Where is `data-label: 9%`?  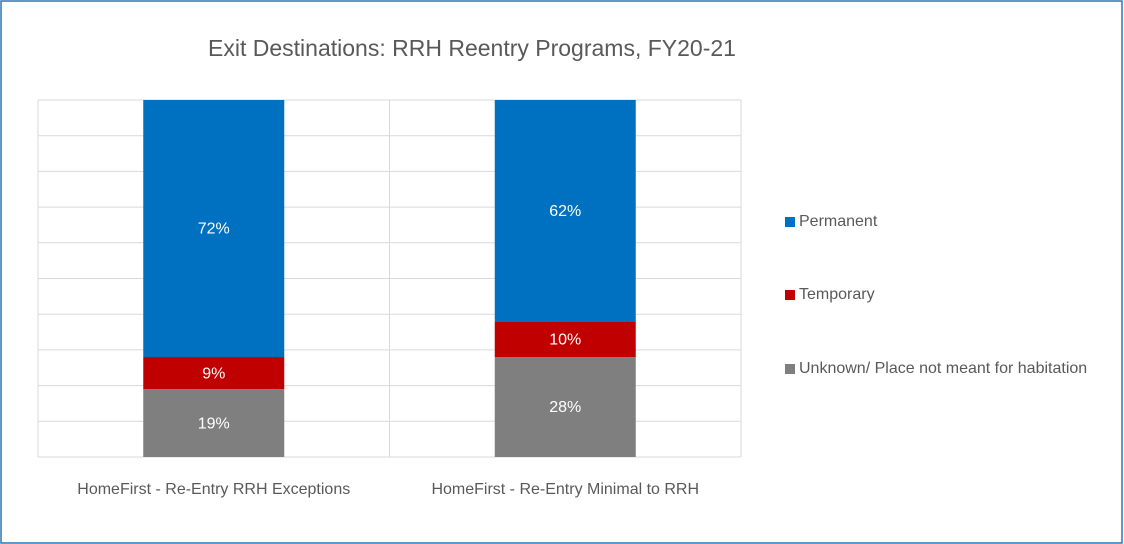 data-label: 9% is located at coordinates (213, 373).